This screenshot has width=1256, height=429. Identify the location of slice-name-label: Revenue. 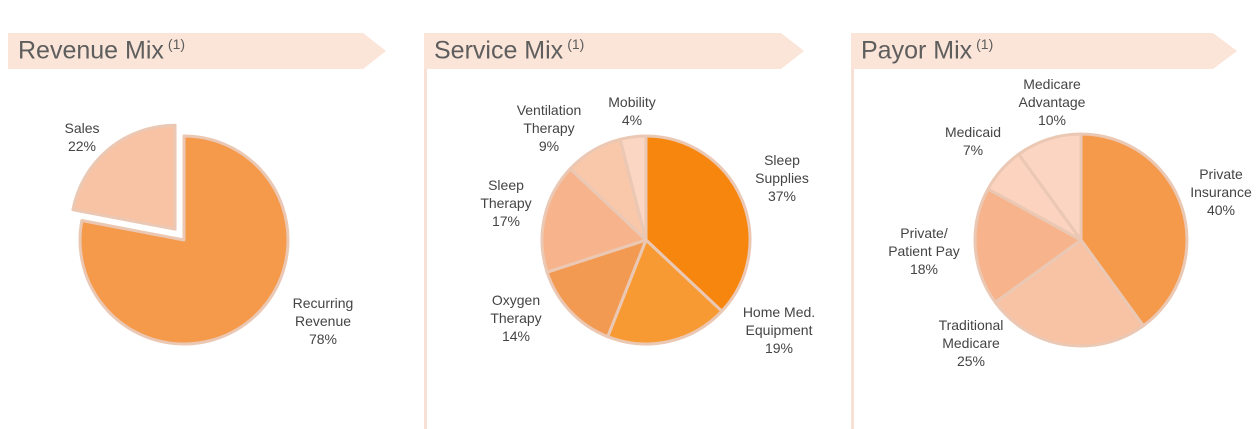
(323, 321).